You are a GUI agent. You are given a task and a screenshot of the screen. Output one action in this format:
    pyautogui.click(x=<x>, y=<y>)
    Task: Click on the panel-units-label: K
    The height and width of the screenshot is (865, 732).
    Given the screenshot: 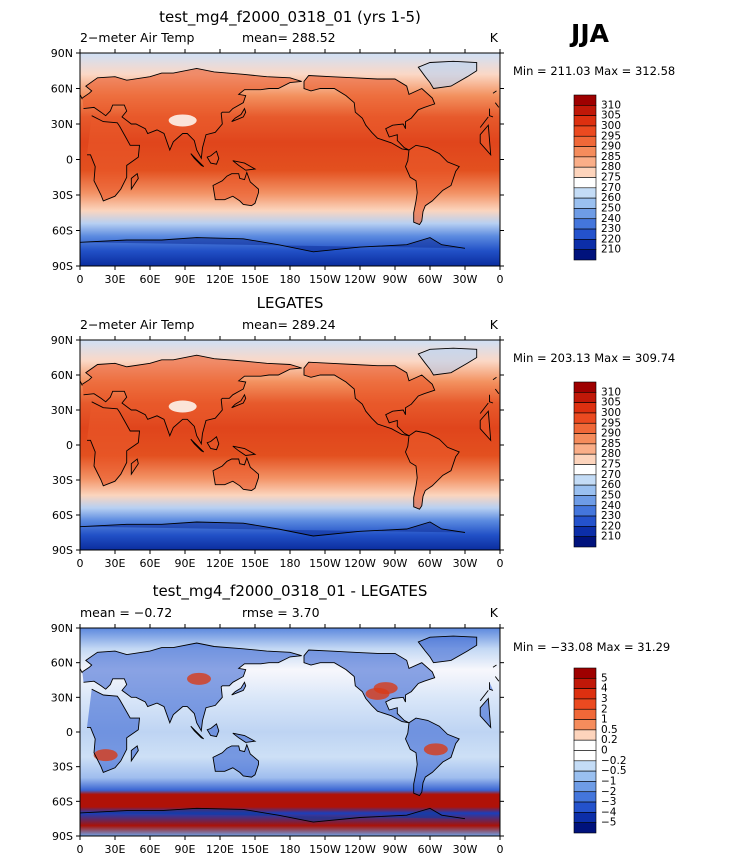 What is the action you would take?
    pyautogui.click(x=494, y=612)
    